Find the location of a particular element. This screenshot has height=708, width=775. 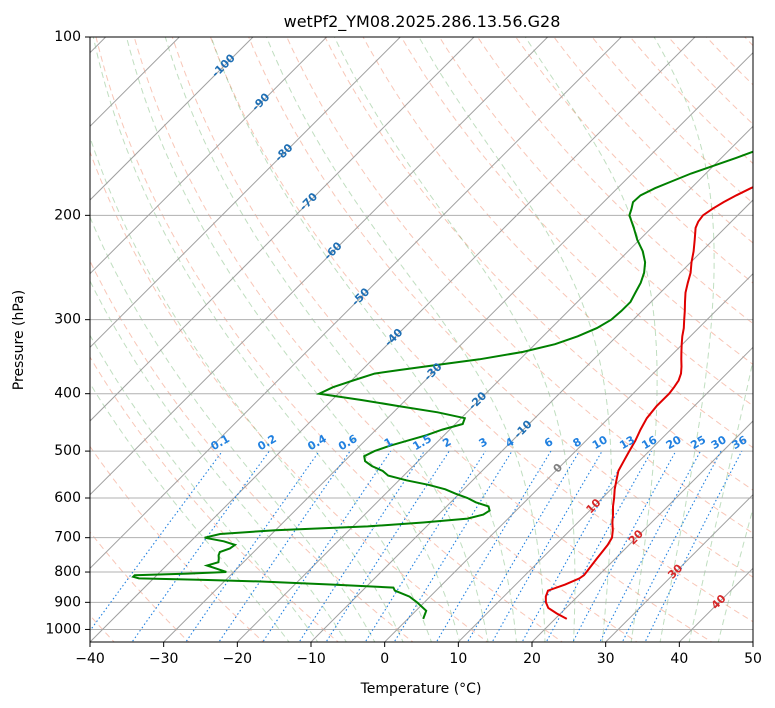

y-tick-label: 200 is located at coordinates (67, 215).